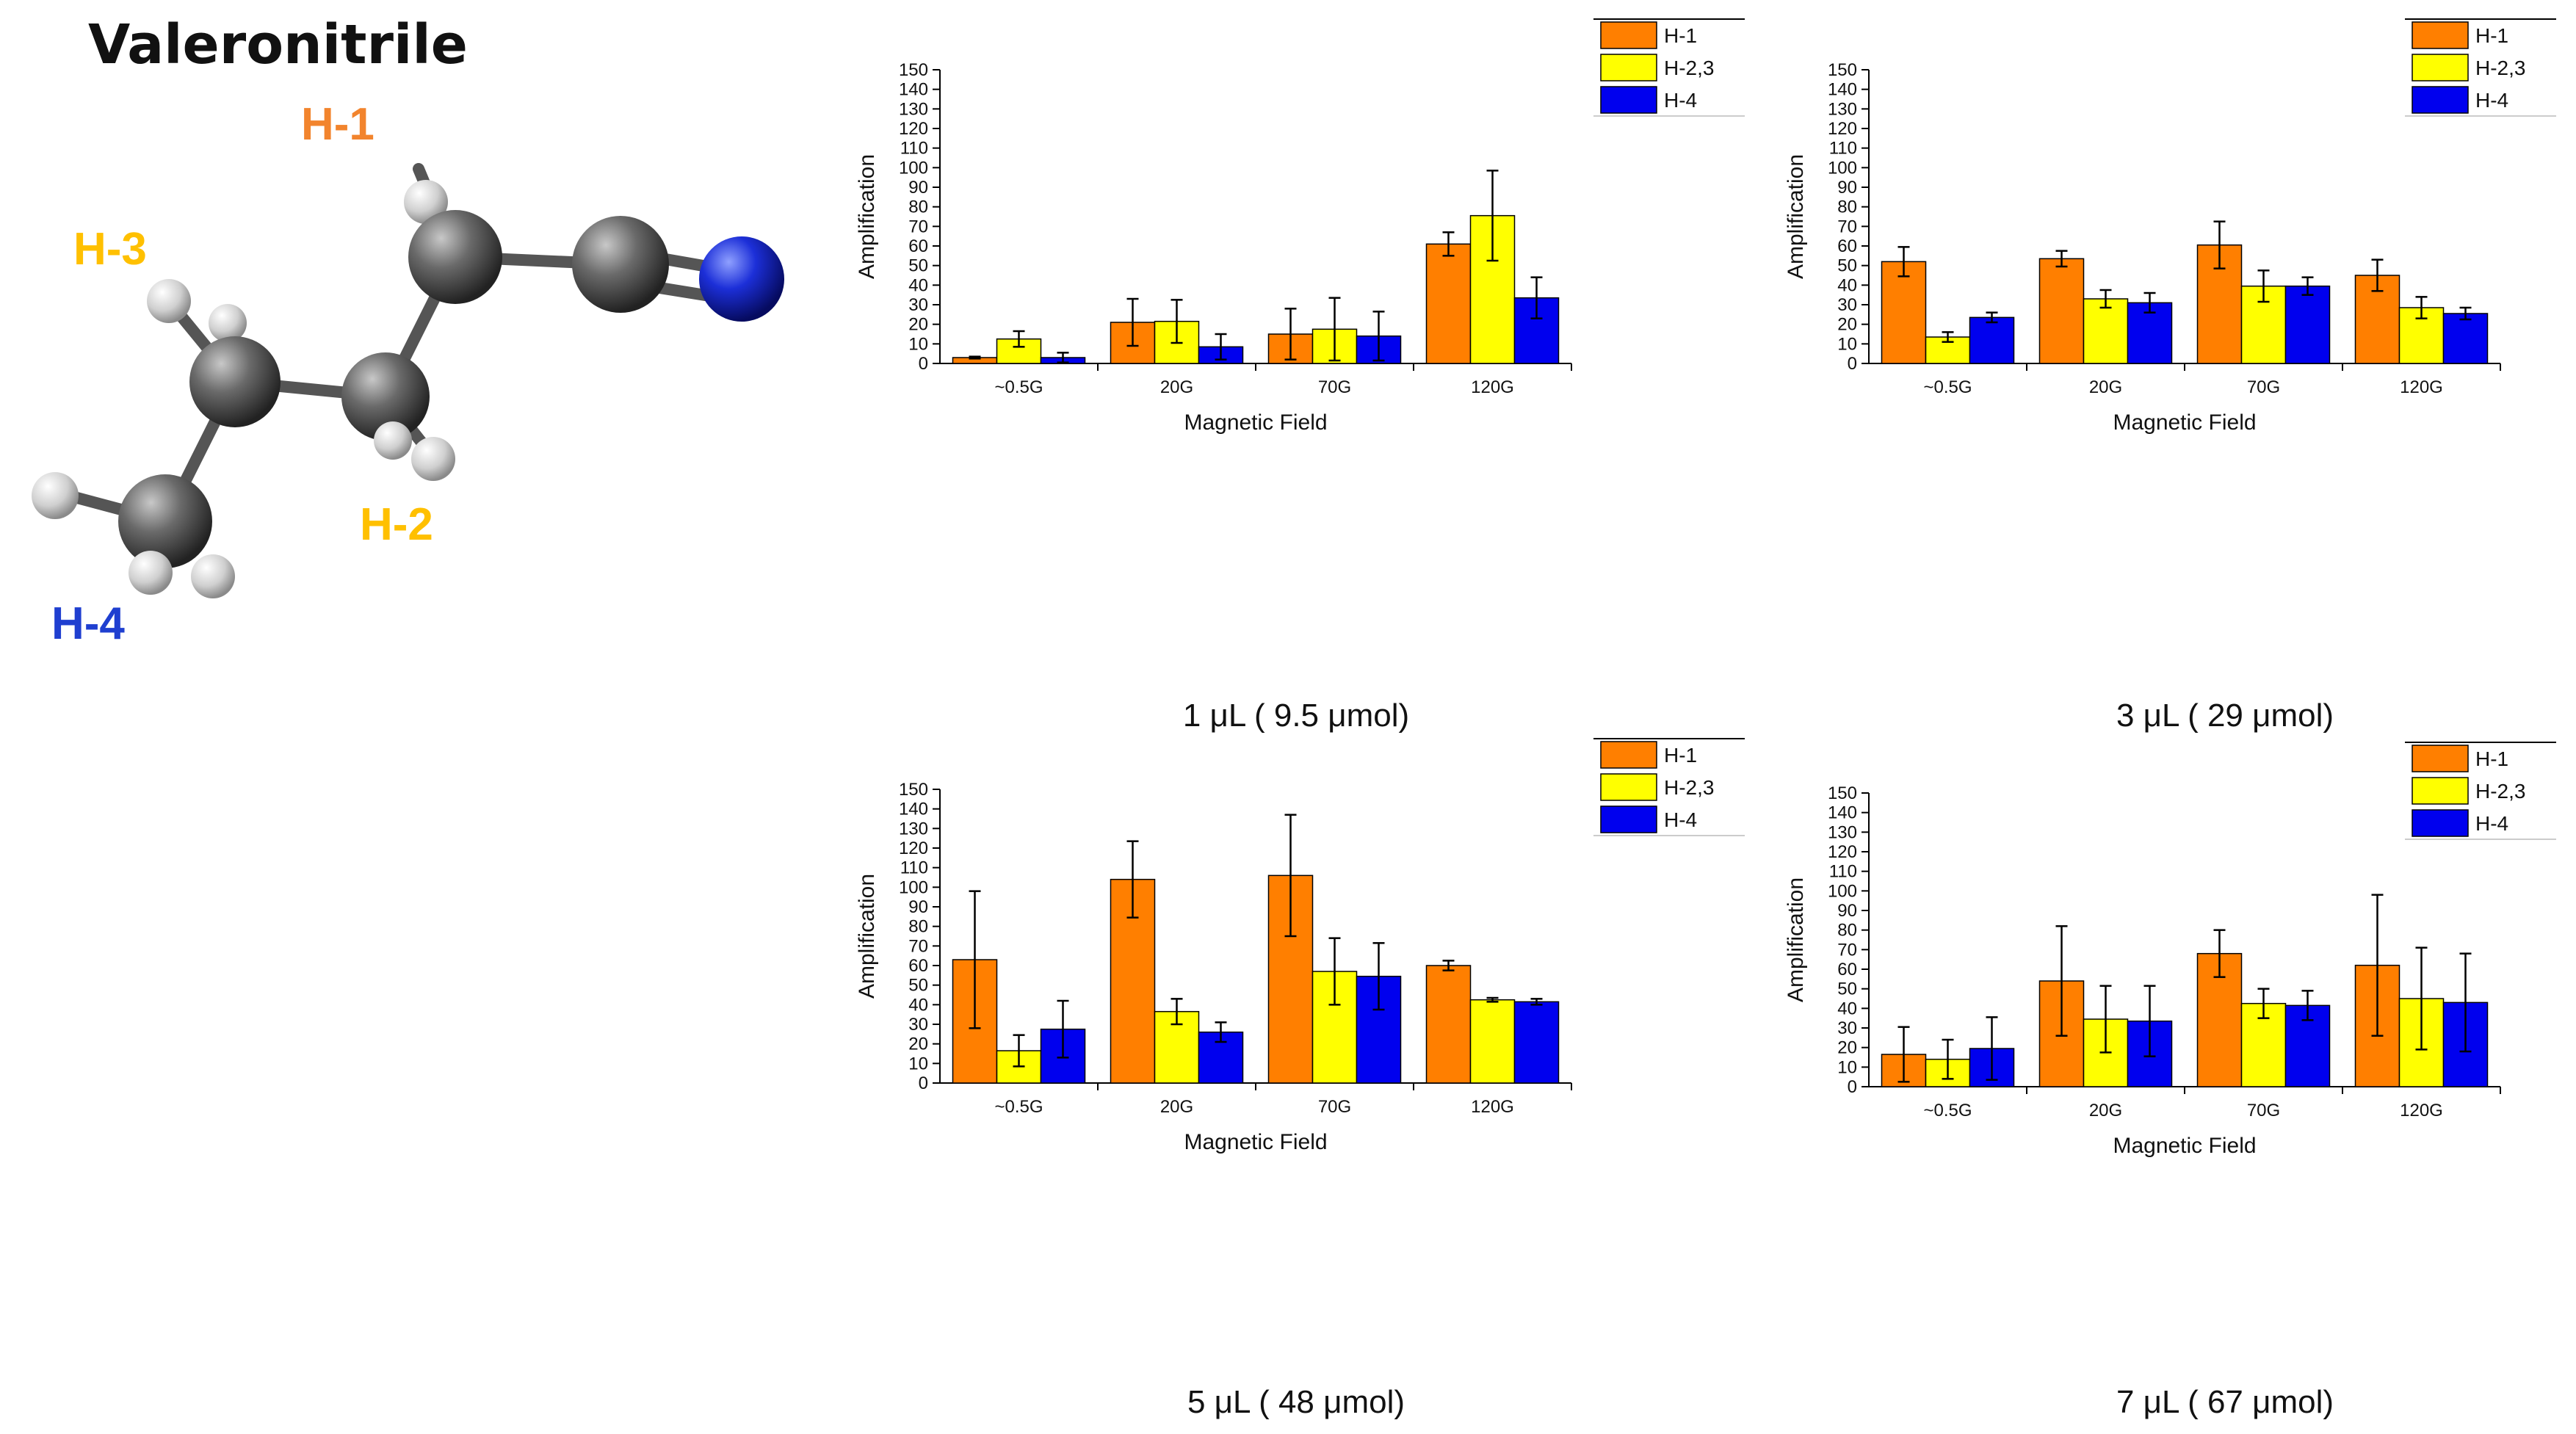 Image resolution: width=2576 pixels, height=1434 pixels. Describe the element at coordinates (1448, 303) in the screenshot. I see `bar-h-1-120g` at that location.